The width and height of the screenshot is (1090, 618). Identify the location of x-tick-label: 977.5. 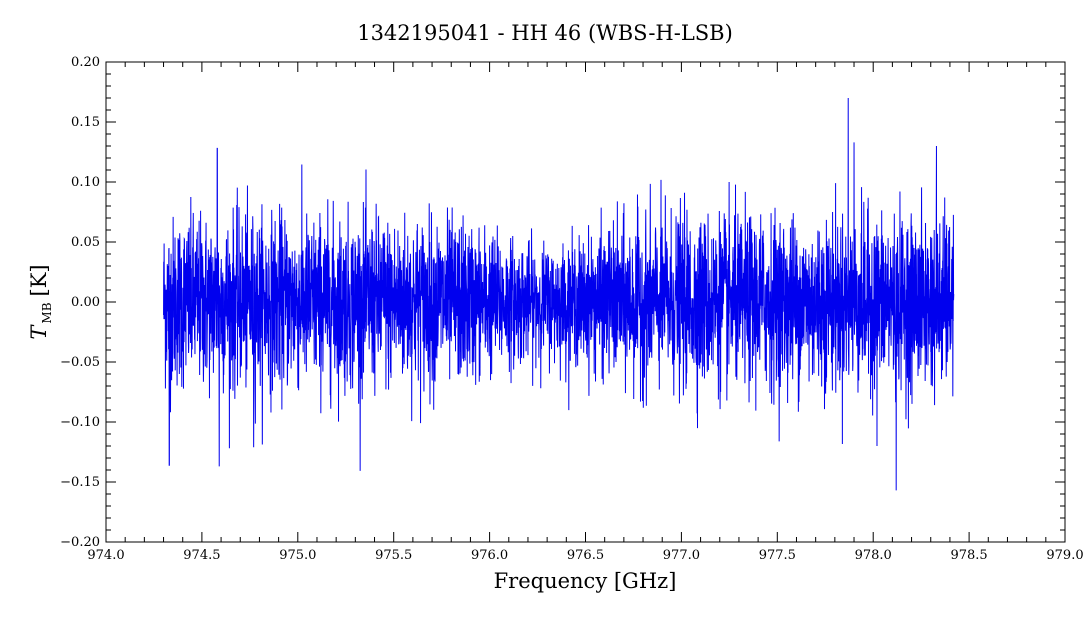
(777, 555).